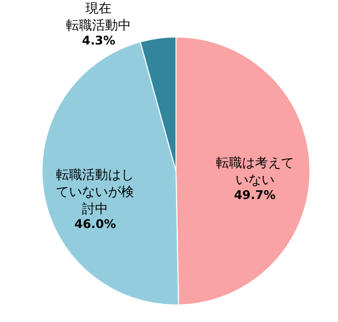 The width and height of the screenshot is (338, 322). What do you see at coordinates (255, 195) in the screenshot?
I see `data-label: 49.7%` at bounding box center [255, 195].